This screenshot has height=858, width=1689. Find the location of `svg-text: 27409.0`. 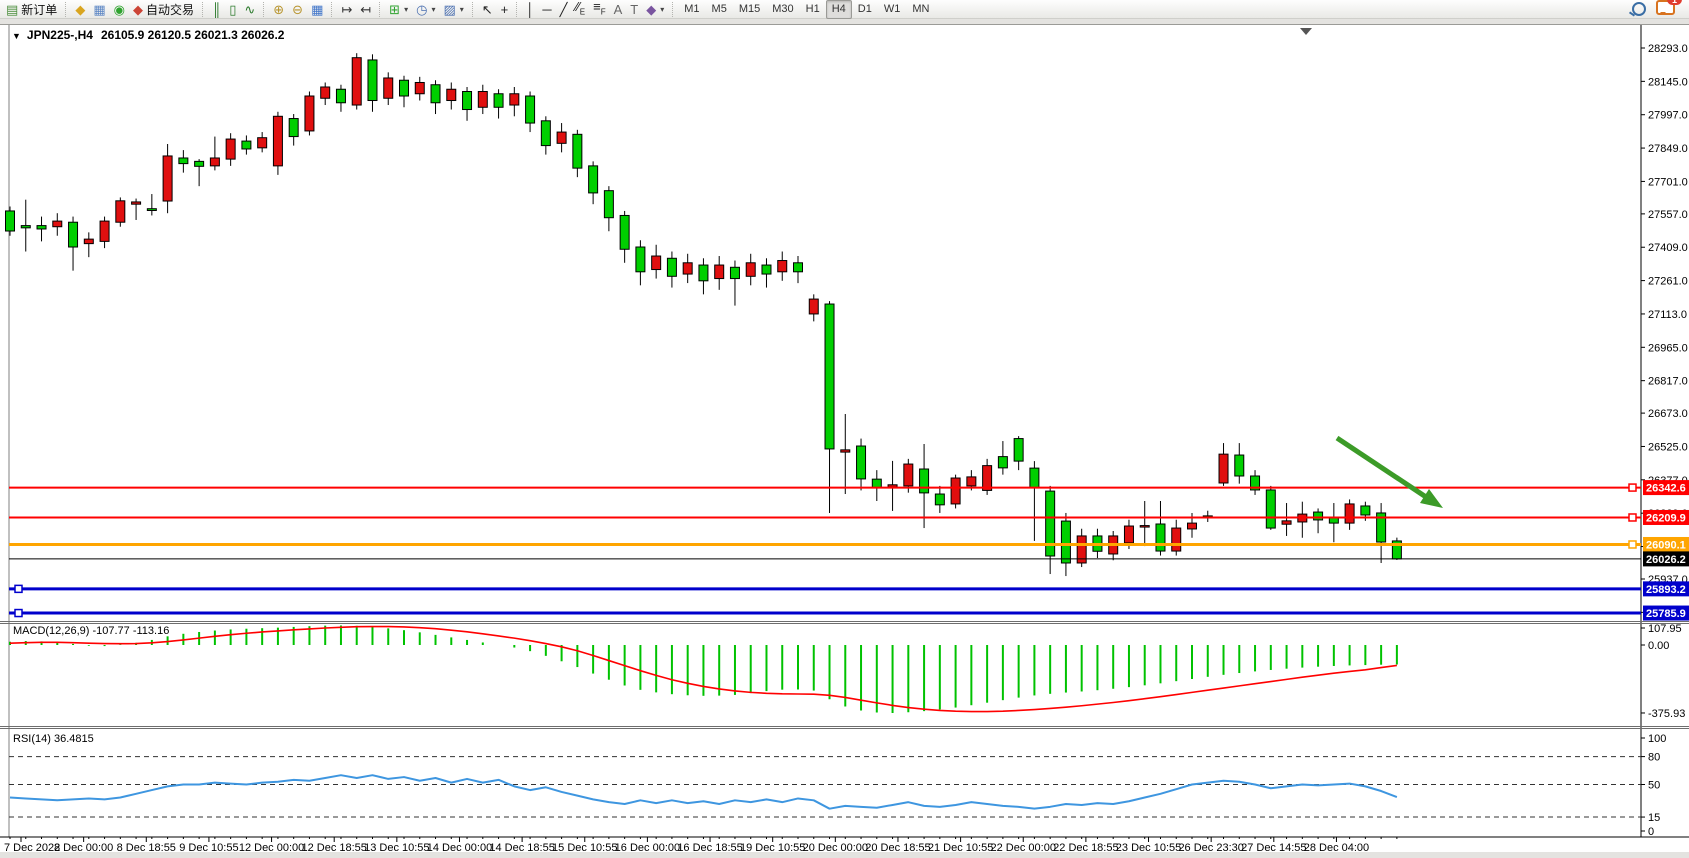

svg-text: 27409.0 is located at coordinates (1668, 248).